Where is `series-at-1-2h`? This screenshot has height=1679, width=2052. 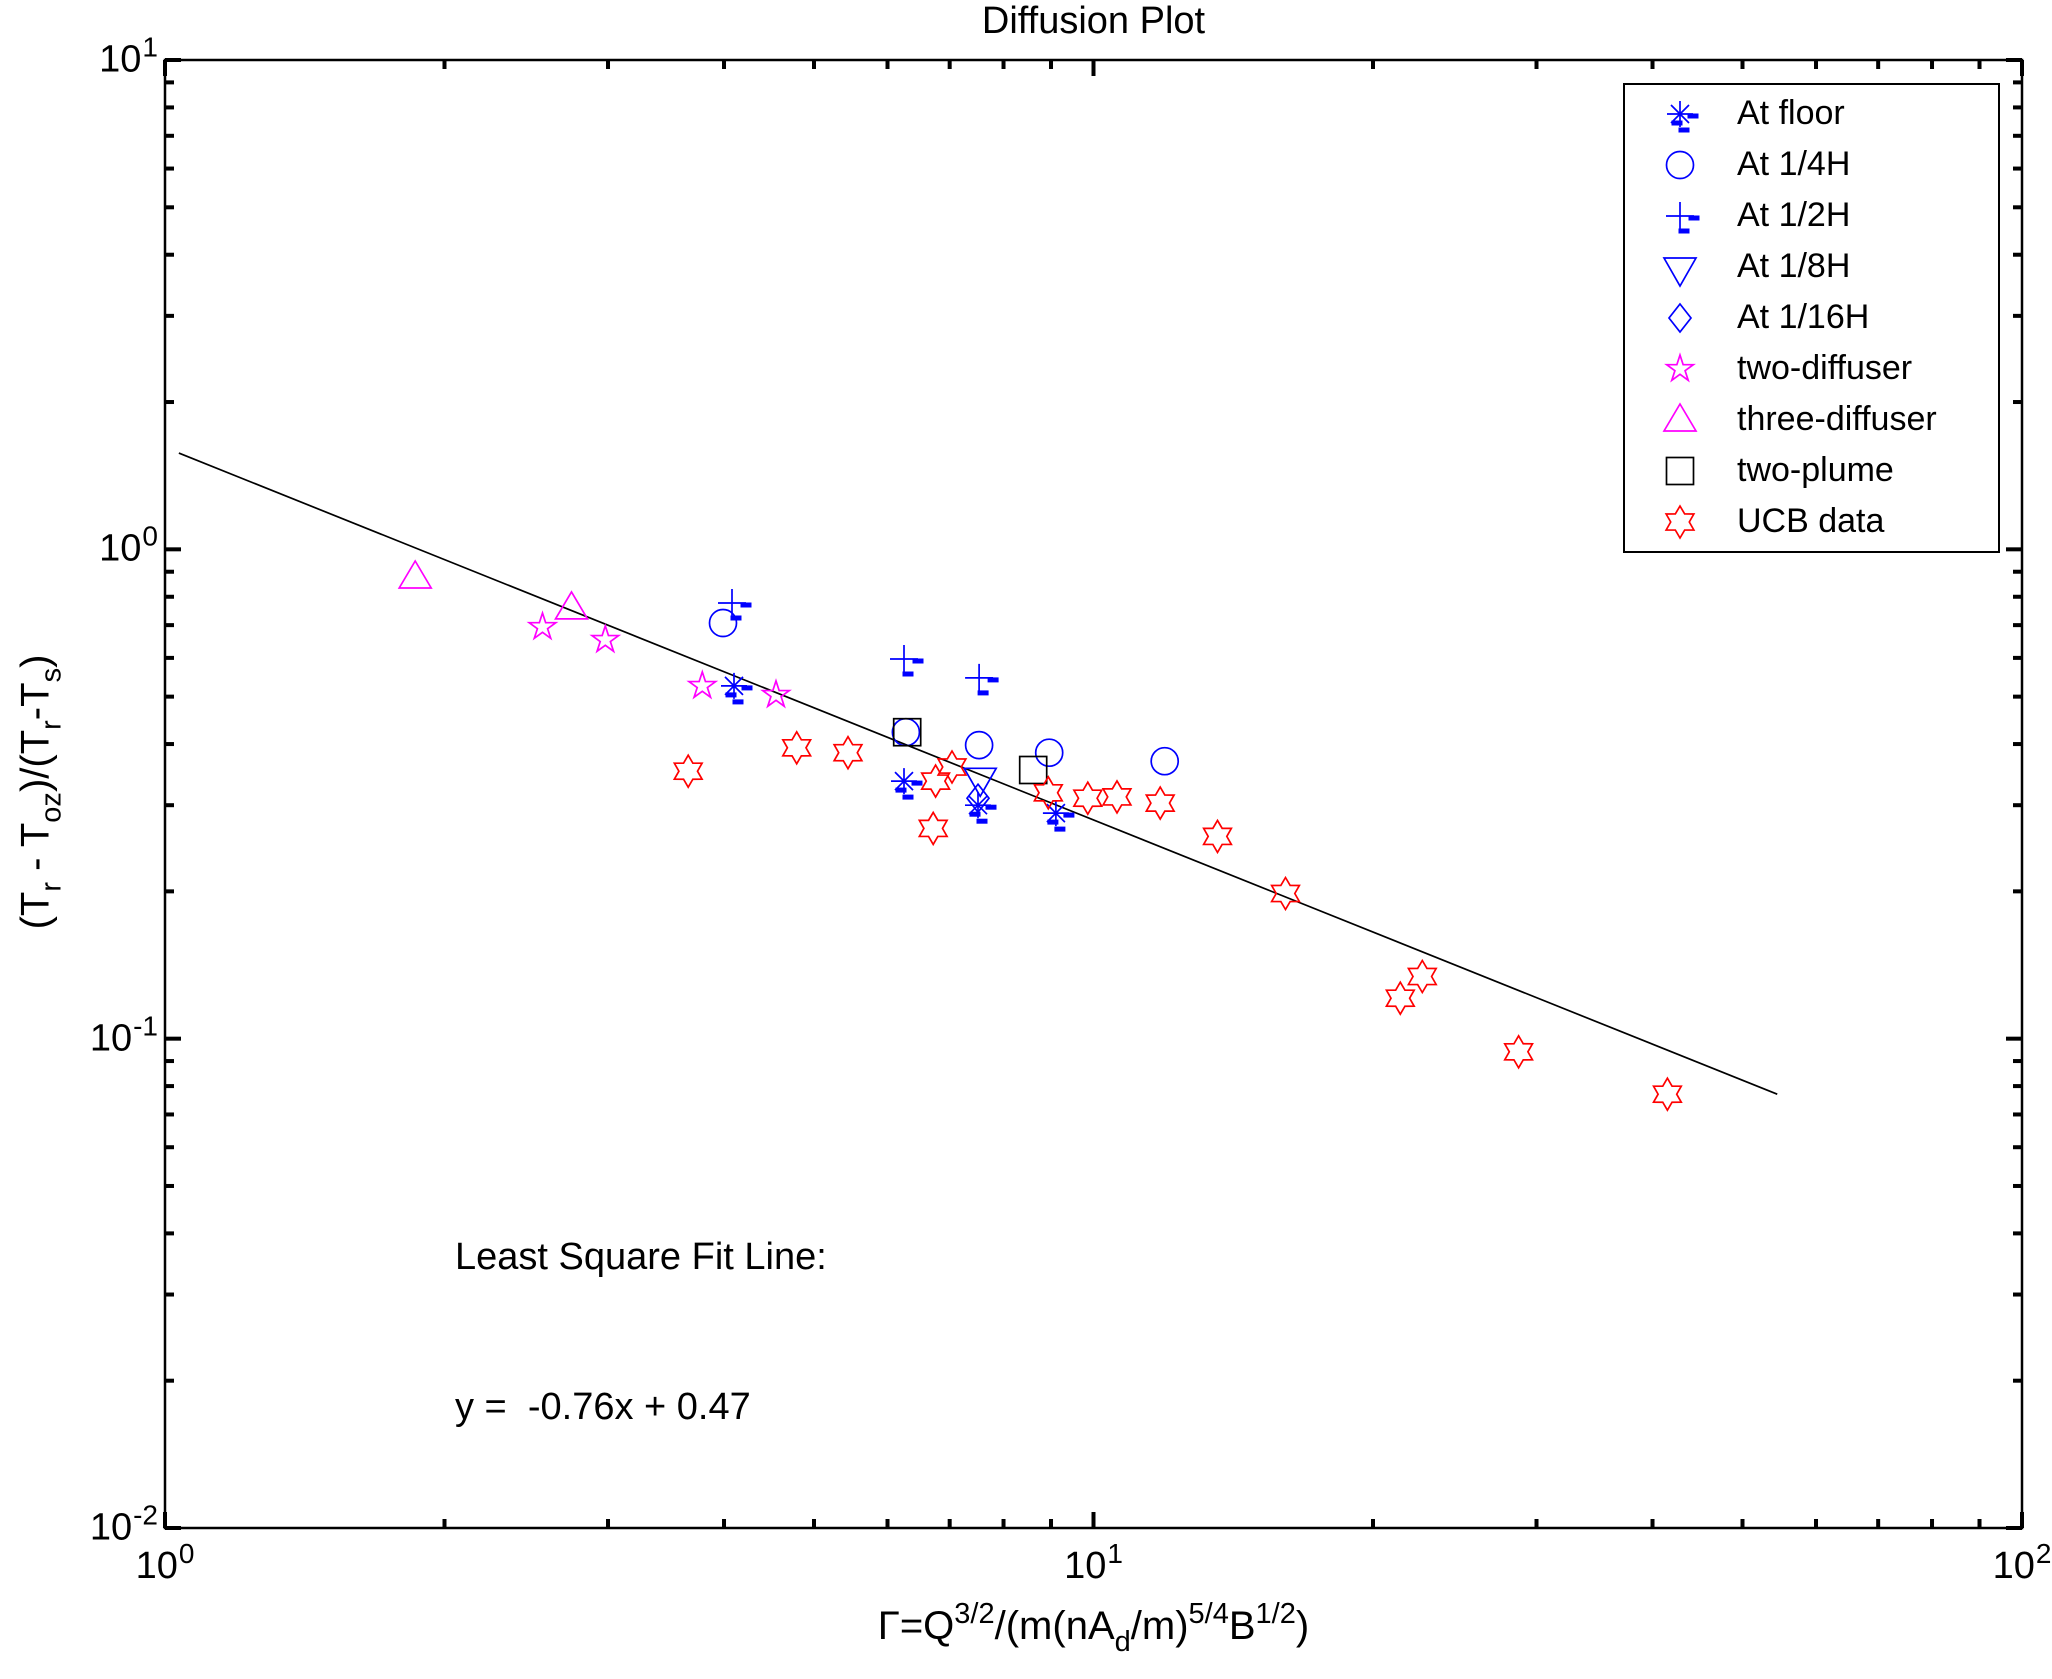
series-at-1-2h is located at coordinates (858, 642).